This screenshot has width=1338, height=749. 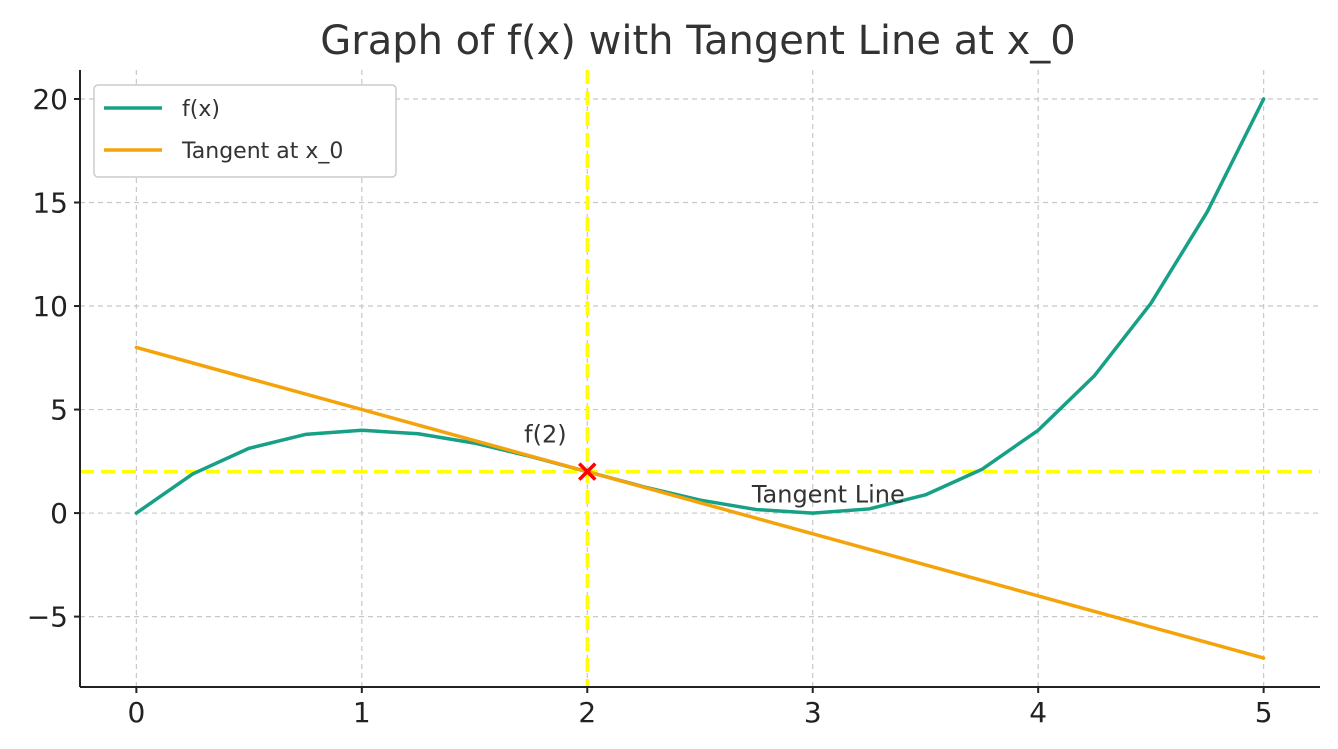 What do you see at coordinates (1038, 712) in the screenshot?
I see `x-tick-label: 4` at bounding box center [1038, 712].